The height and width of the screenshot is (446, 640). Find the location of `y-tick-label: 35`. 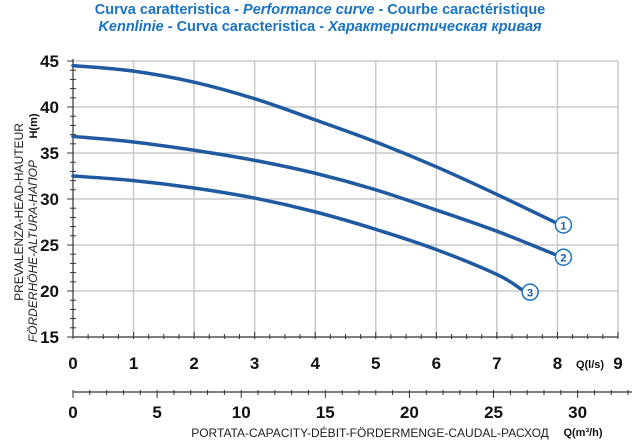

y-tick-label: 35 is located at coordinates (49, 153).